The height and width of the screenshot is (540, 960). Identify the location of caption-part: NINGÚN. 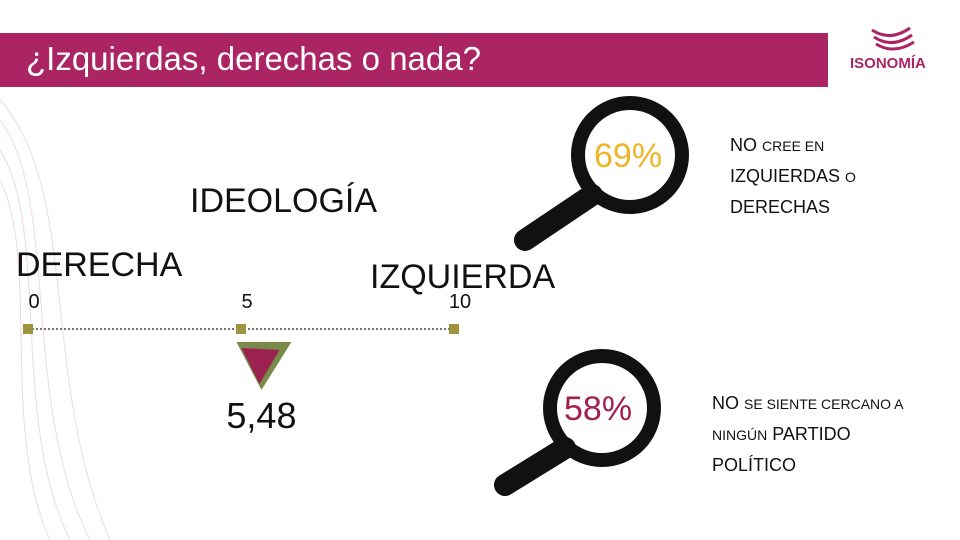
(740, 435).